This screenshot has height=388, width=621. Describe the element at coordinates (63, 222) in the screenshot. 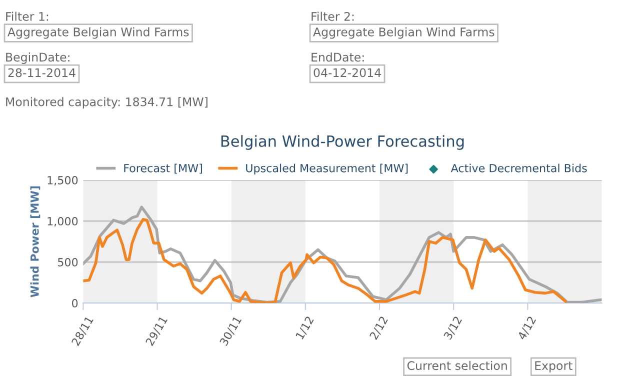

I see `y-tick-label: 1,000` at that location.